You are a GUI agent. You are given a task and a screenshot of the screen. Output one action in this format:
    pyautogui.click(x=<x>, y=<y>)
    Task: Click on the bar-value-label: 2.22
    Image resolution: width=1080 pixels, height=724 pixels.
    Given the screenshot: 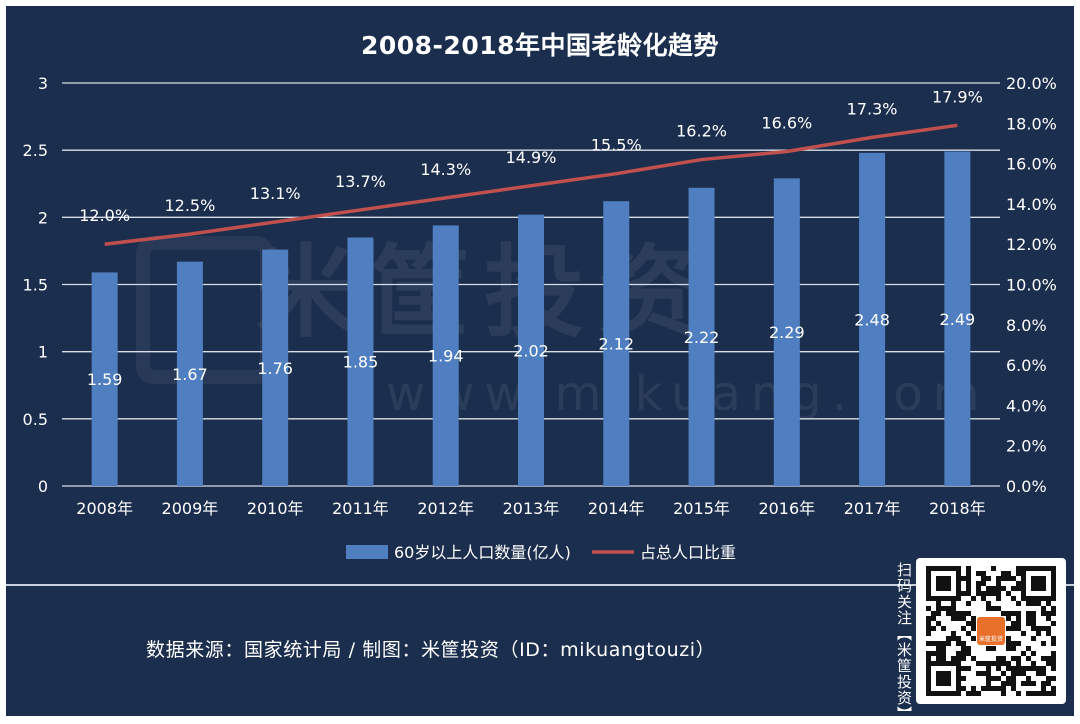 What is the action you would take?
    pyautogui.click(x=702, y=337)
    